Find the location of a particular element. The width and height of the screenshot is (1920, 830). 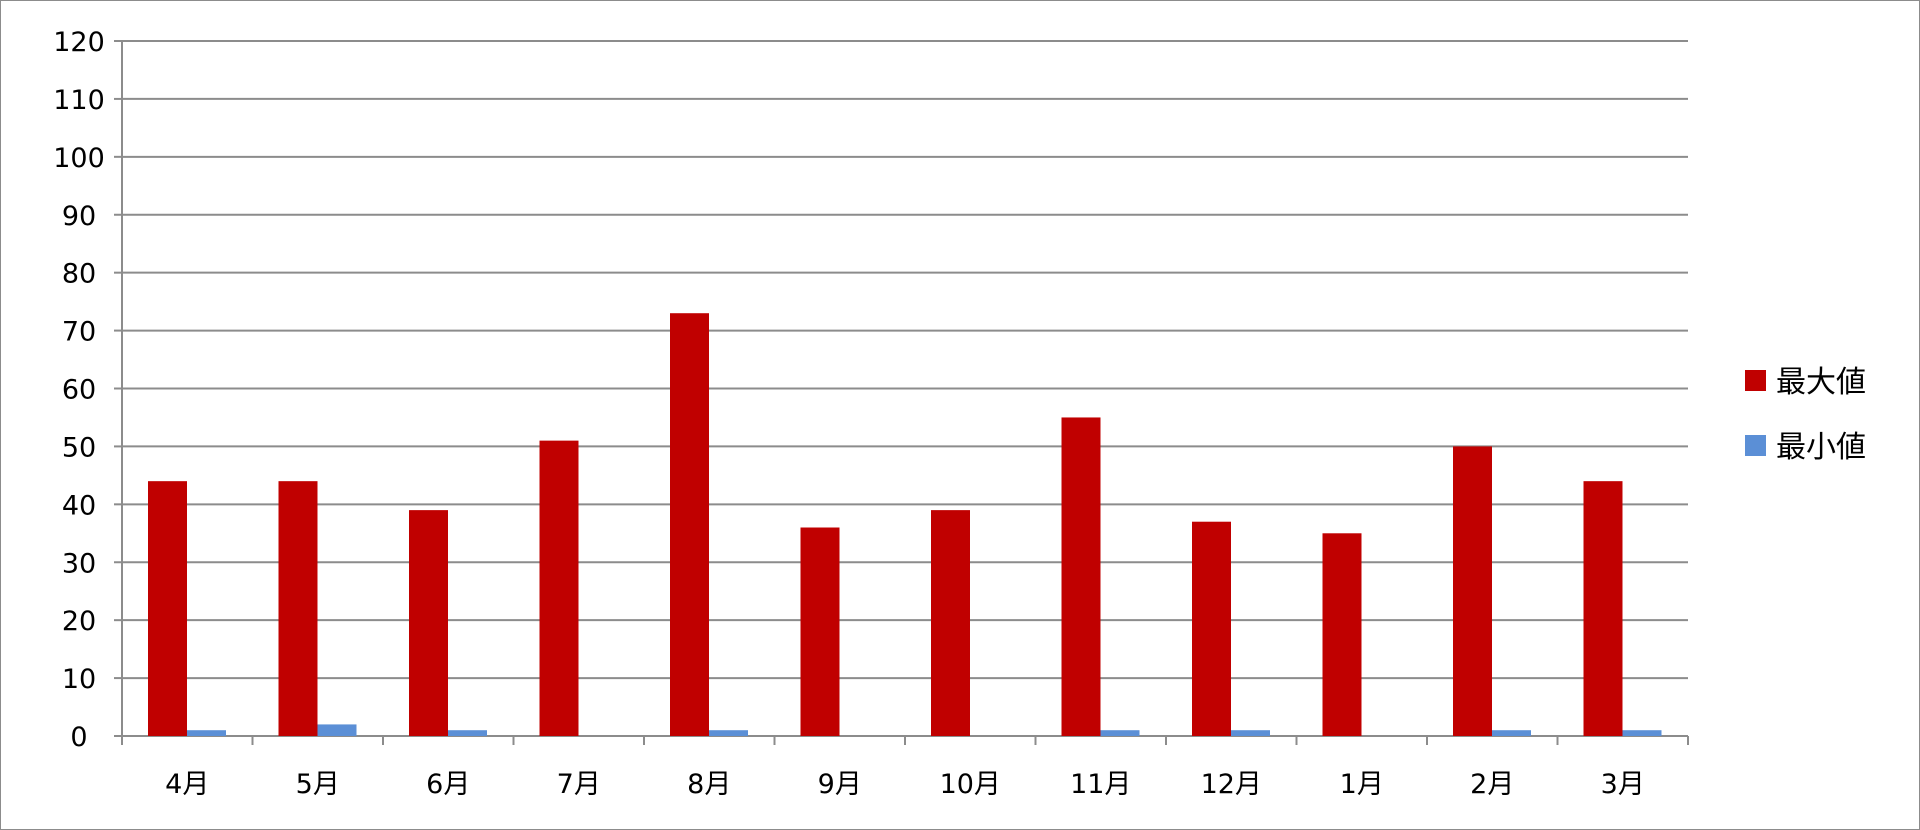

x-tick-label: 7月 is located at coordinates (579, 784).